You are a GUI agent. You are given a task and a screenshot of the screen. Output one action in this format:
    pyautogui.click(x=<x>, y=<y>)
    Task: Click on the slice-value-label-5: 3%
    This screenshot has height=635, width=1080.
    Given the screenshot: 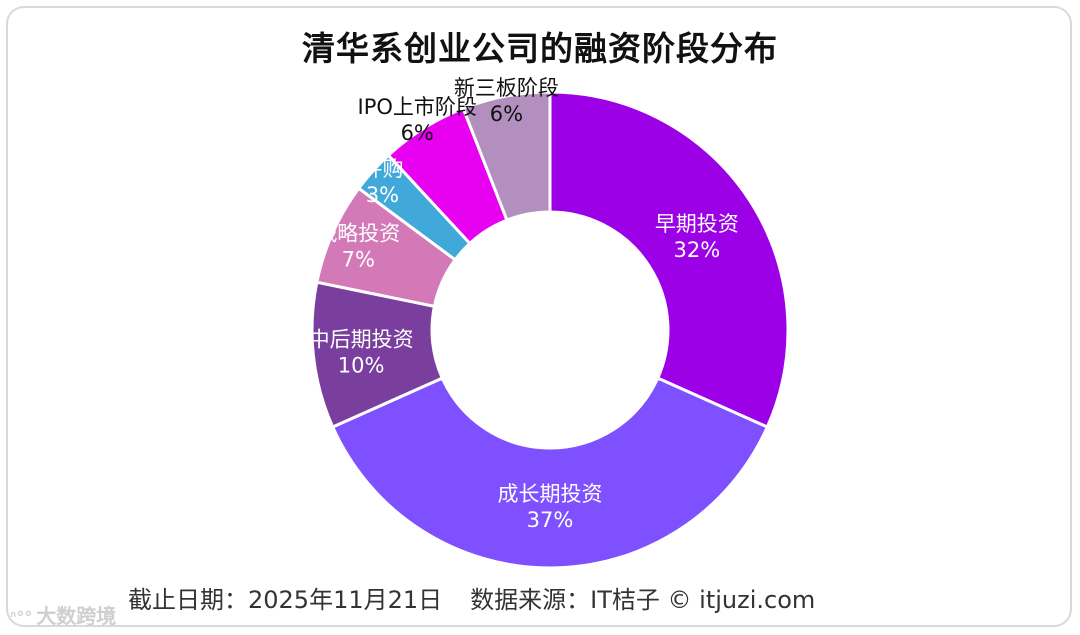 What is the action you would take?
    pyautogui.click(x=382, y=195)
    